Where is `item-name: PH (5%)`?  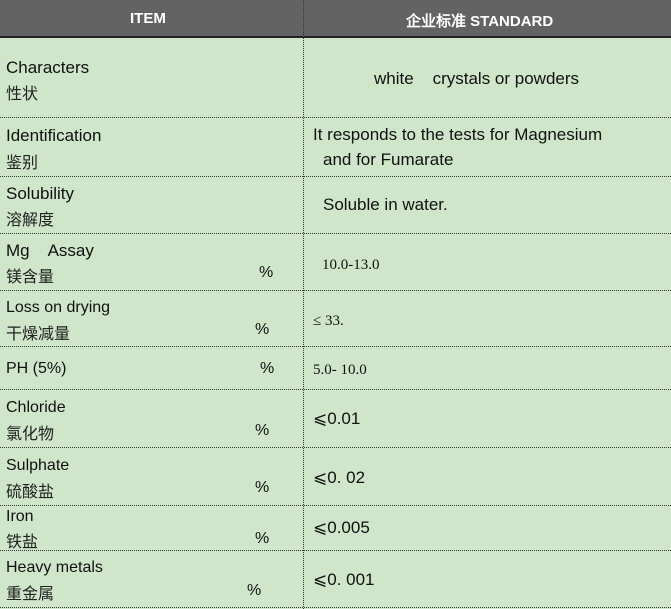
item-name: PH (5%) is located at coordinates (36, 368).